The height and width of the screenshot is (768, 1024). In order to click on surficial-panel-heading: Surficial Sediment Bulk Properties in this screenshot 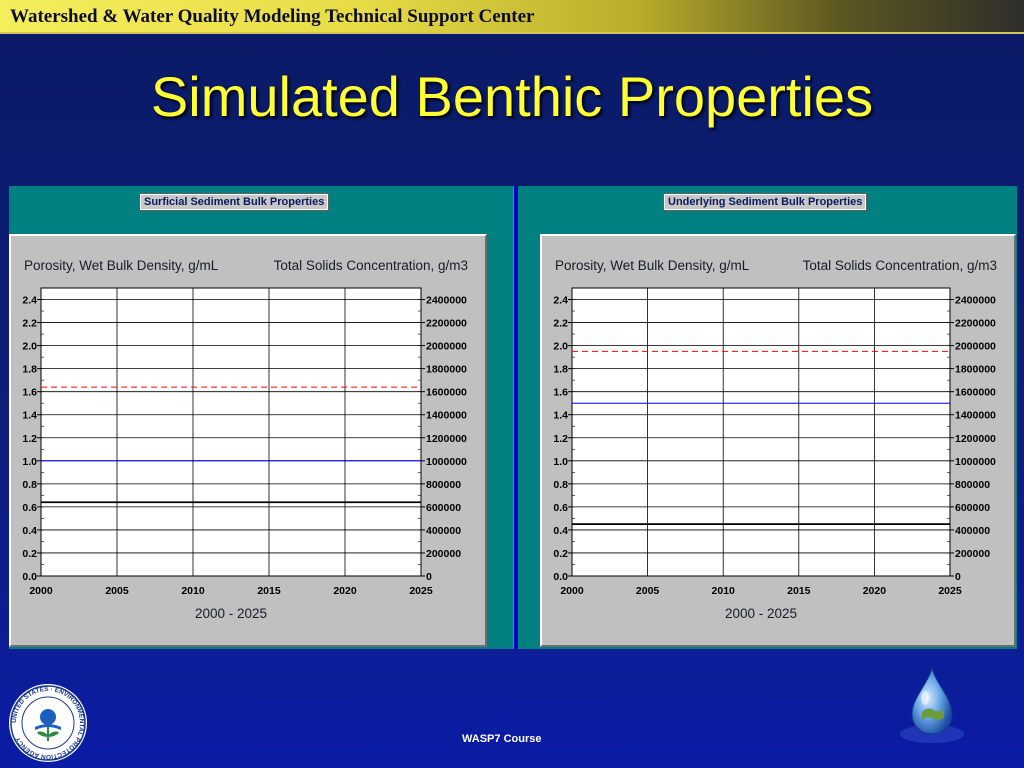, I will do `click(234, 202)`.